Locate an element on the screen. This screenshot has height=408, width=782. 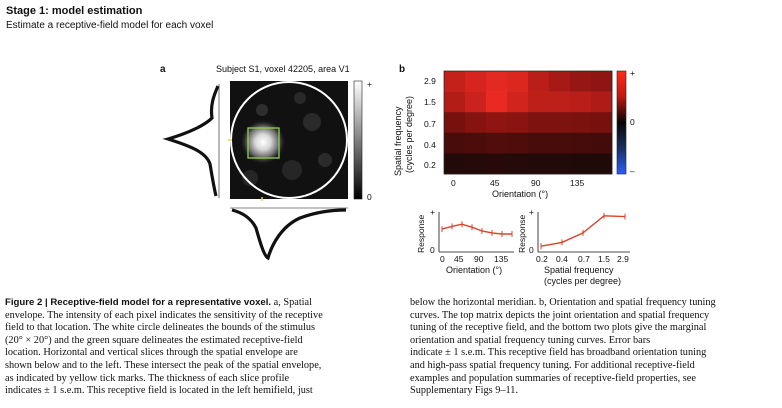
sf-plot-tick-4: 2.9 is located at coordinates (623, 259).